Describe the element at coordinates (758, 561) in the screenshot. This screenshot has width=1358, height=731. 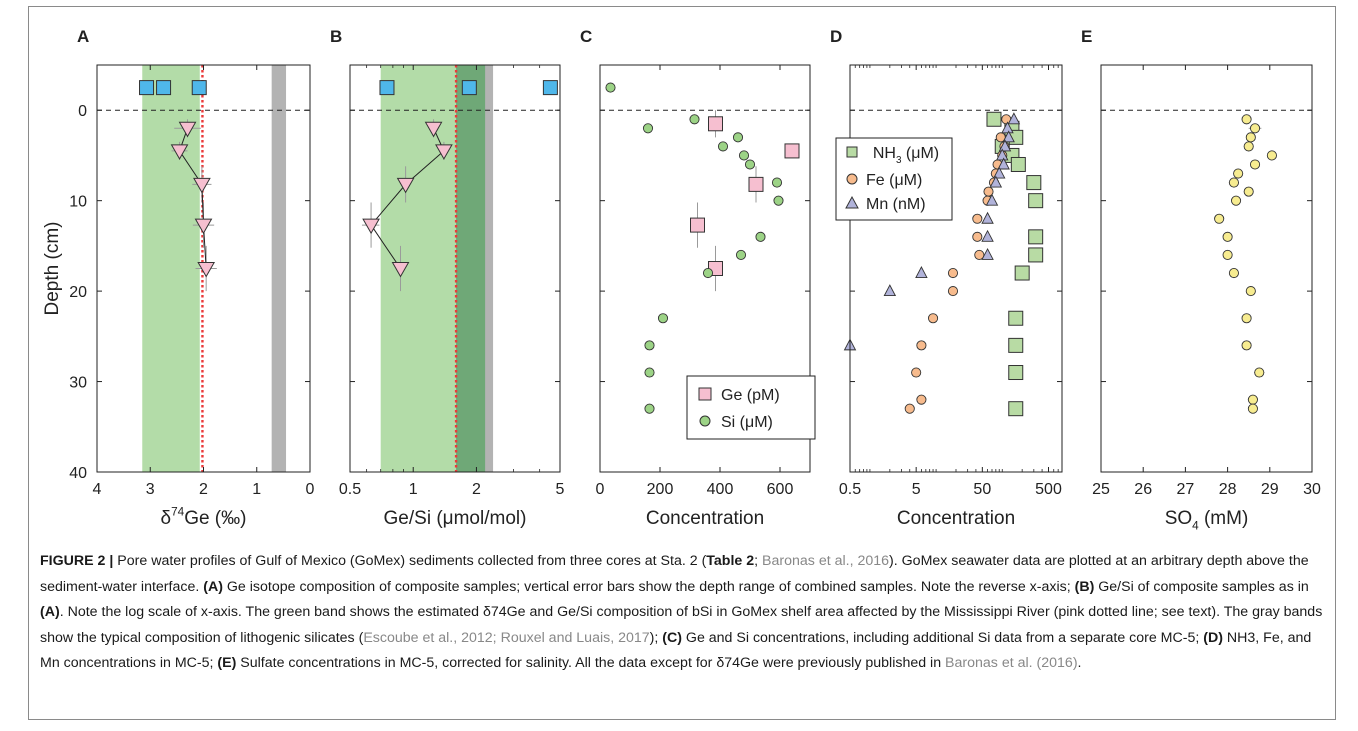
I see `caption-text: ;` at that location.